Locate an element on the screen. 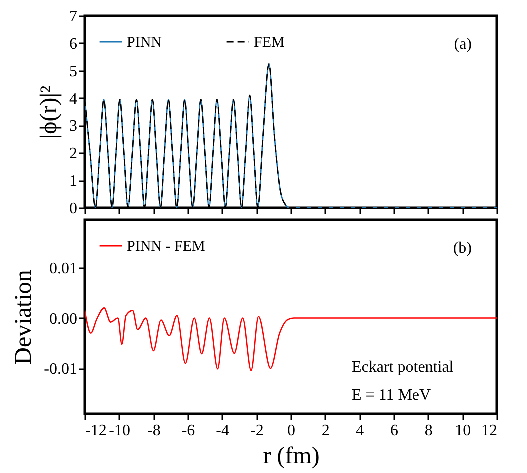 Image resolution: width=527 pixels, height=473 pixels. y-tick-label: 7 is located at coordinates (74, 17).